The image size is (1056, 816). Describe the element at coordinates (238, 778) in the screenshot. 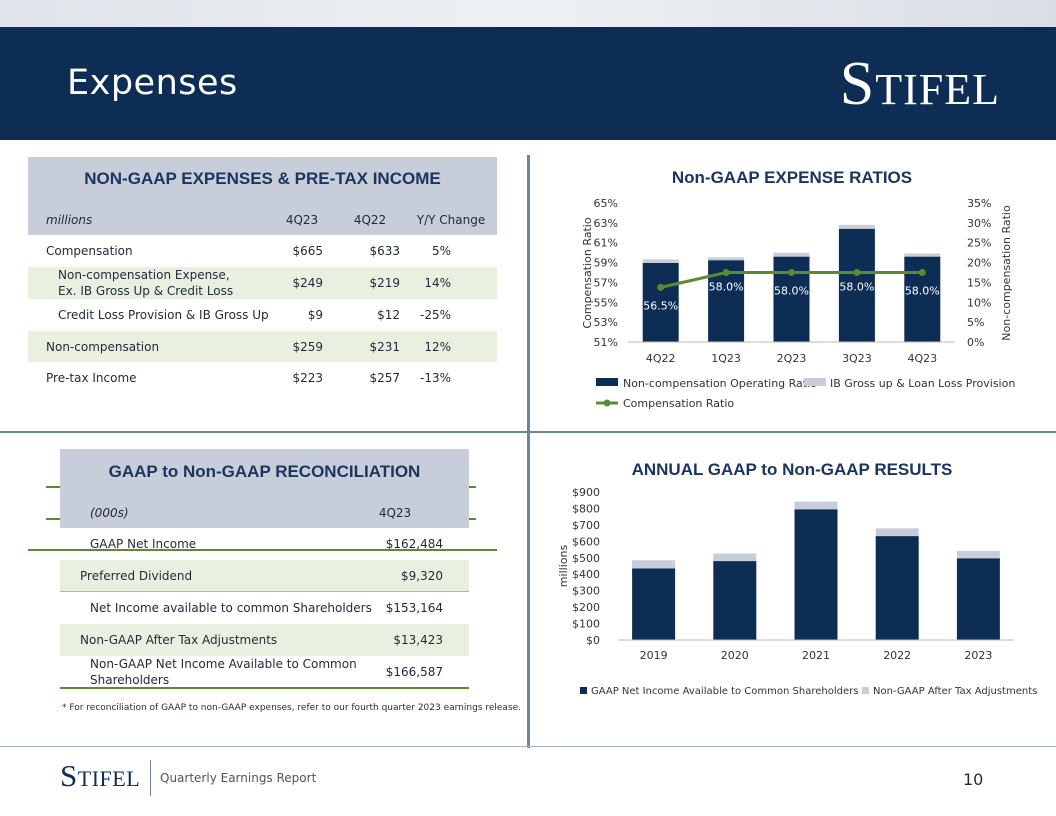

I see `footer-text: Quarterly Earnings Report` at that location.